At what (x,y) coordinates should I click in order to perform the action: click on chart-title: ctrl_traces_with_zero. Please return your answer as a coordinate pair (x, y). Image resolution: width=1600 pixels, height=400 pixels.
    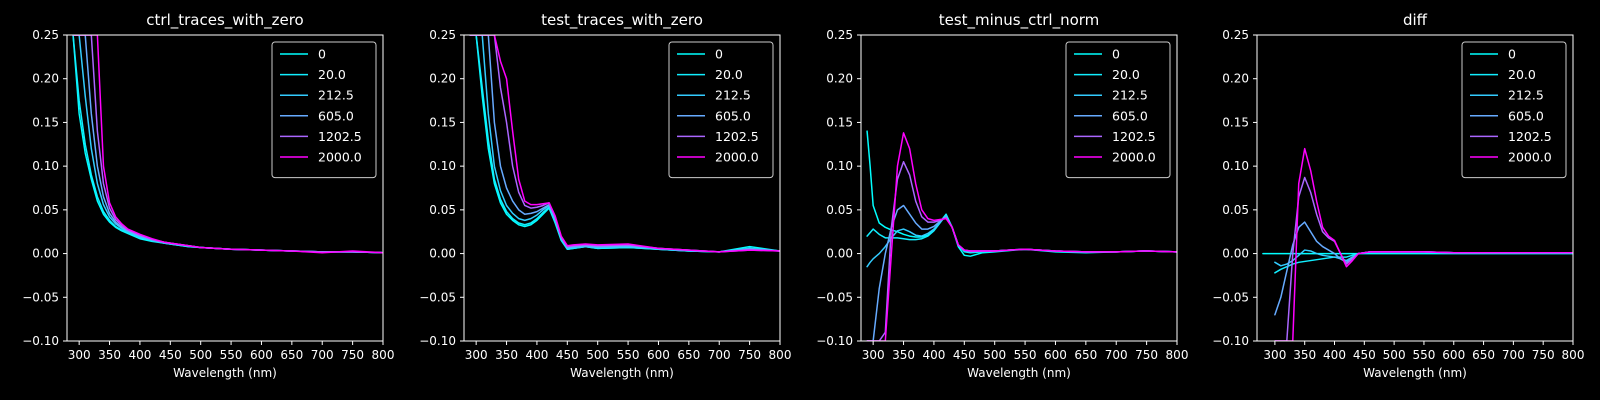
    Looking at the image, I should click on (224, 20).